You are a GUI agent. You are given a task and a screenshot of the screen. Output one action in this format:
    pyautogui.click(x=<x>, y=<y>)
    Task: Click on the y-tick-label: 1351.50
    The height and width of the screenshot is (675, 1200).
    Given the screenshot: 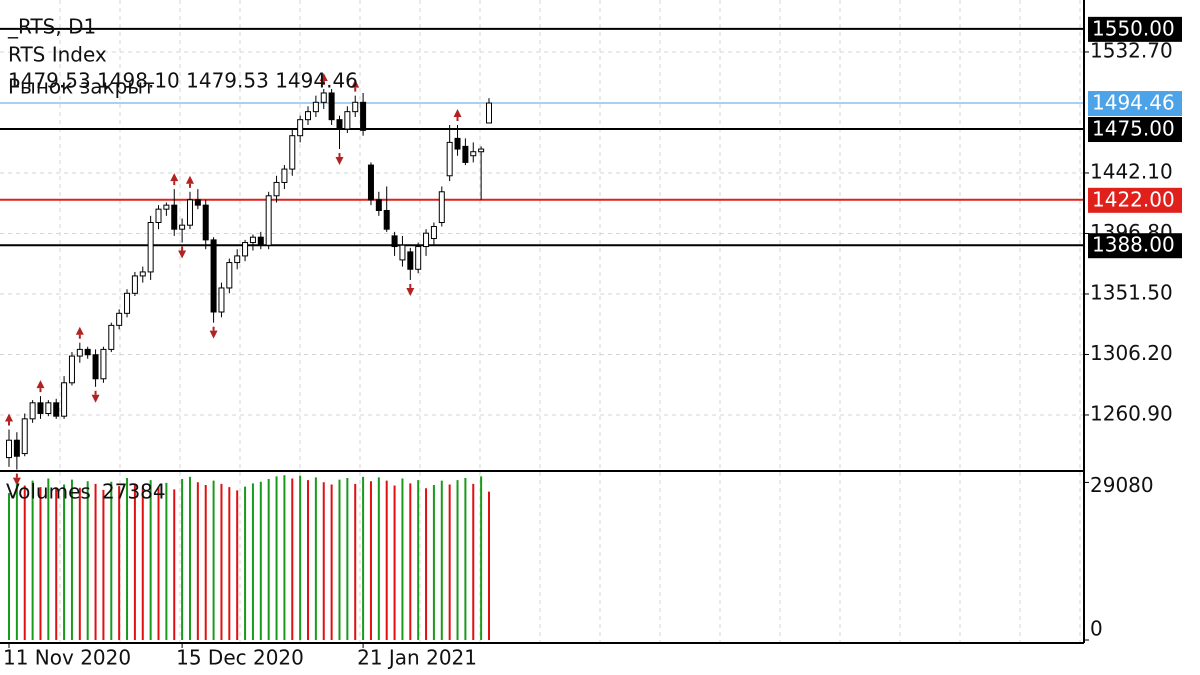 What is the action you would take?
    pyautogui.click(x=1131, y=292)
    